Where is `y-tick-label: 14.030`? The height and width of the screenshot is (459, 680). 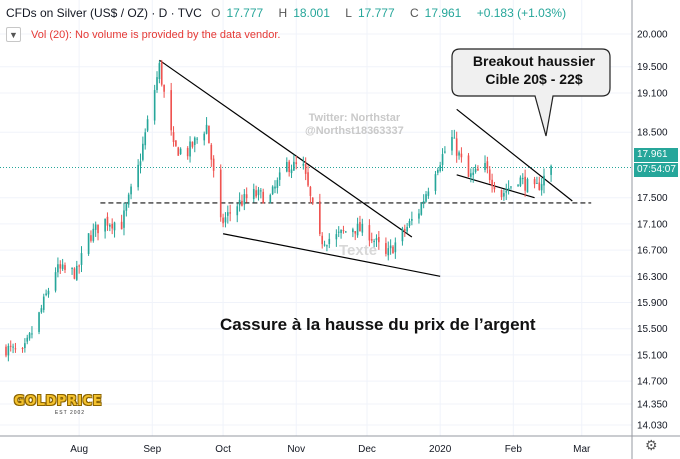 y-tick-label: 14.030 is located at coordinates (652, 425).